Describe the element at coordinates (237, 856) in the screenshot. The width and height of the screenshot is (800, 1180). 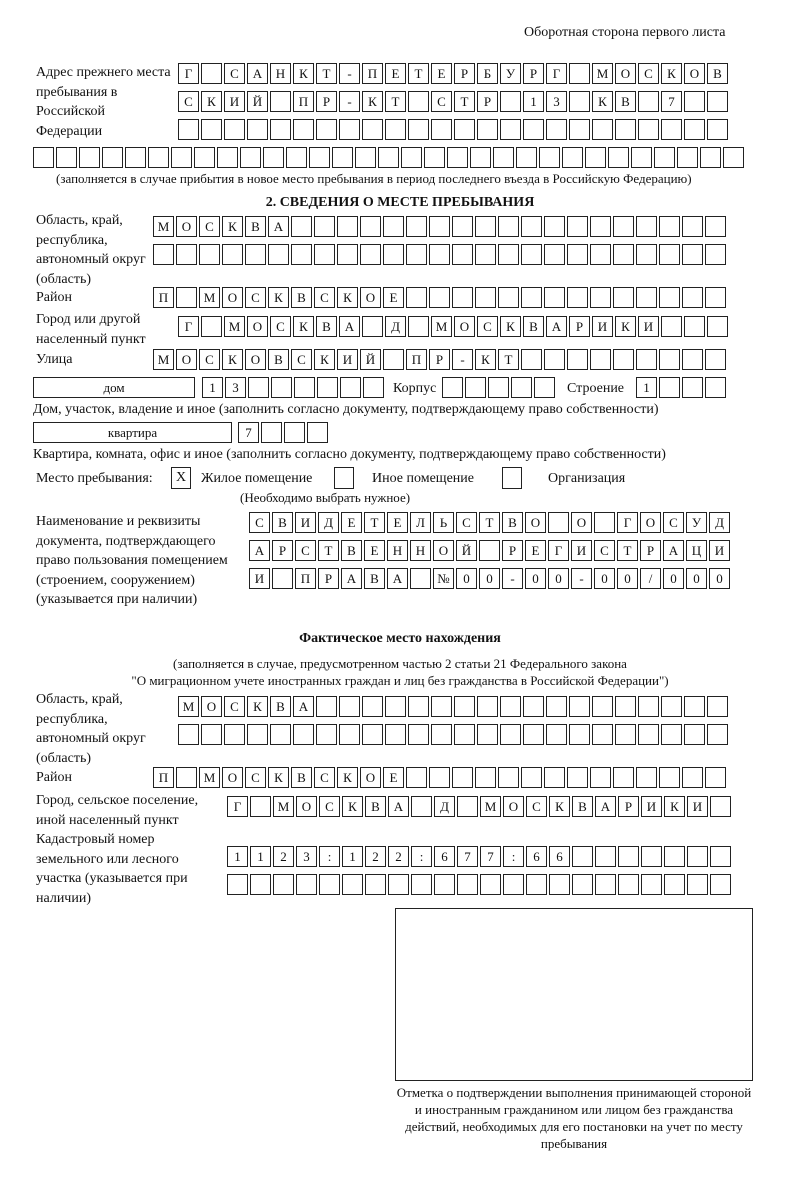
I see `char-cell: 1` at that location.